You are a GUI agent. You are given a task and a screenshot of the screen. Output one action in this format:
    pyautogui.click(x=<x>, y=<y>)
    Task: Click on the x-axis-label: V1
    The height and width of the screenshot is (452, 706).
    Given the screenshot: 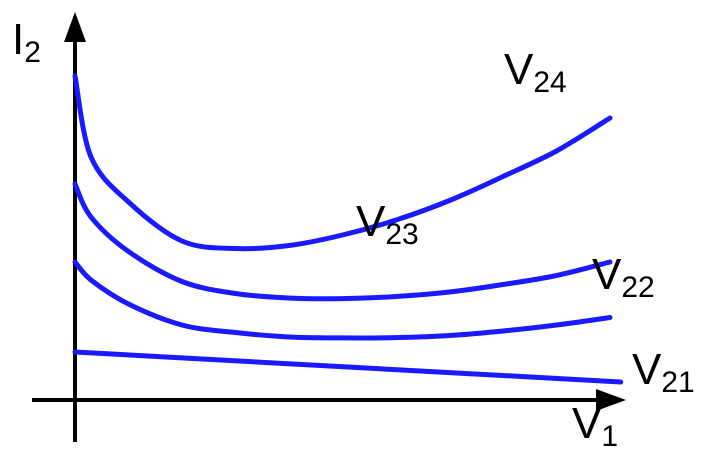 What is the action you would take?
    pyautogui.click(x=595, y=425)
    